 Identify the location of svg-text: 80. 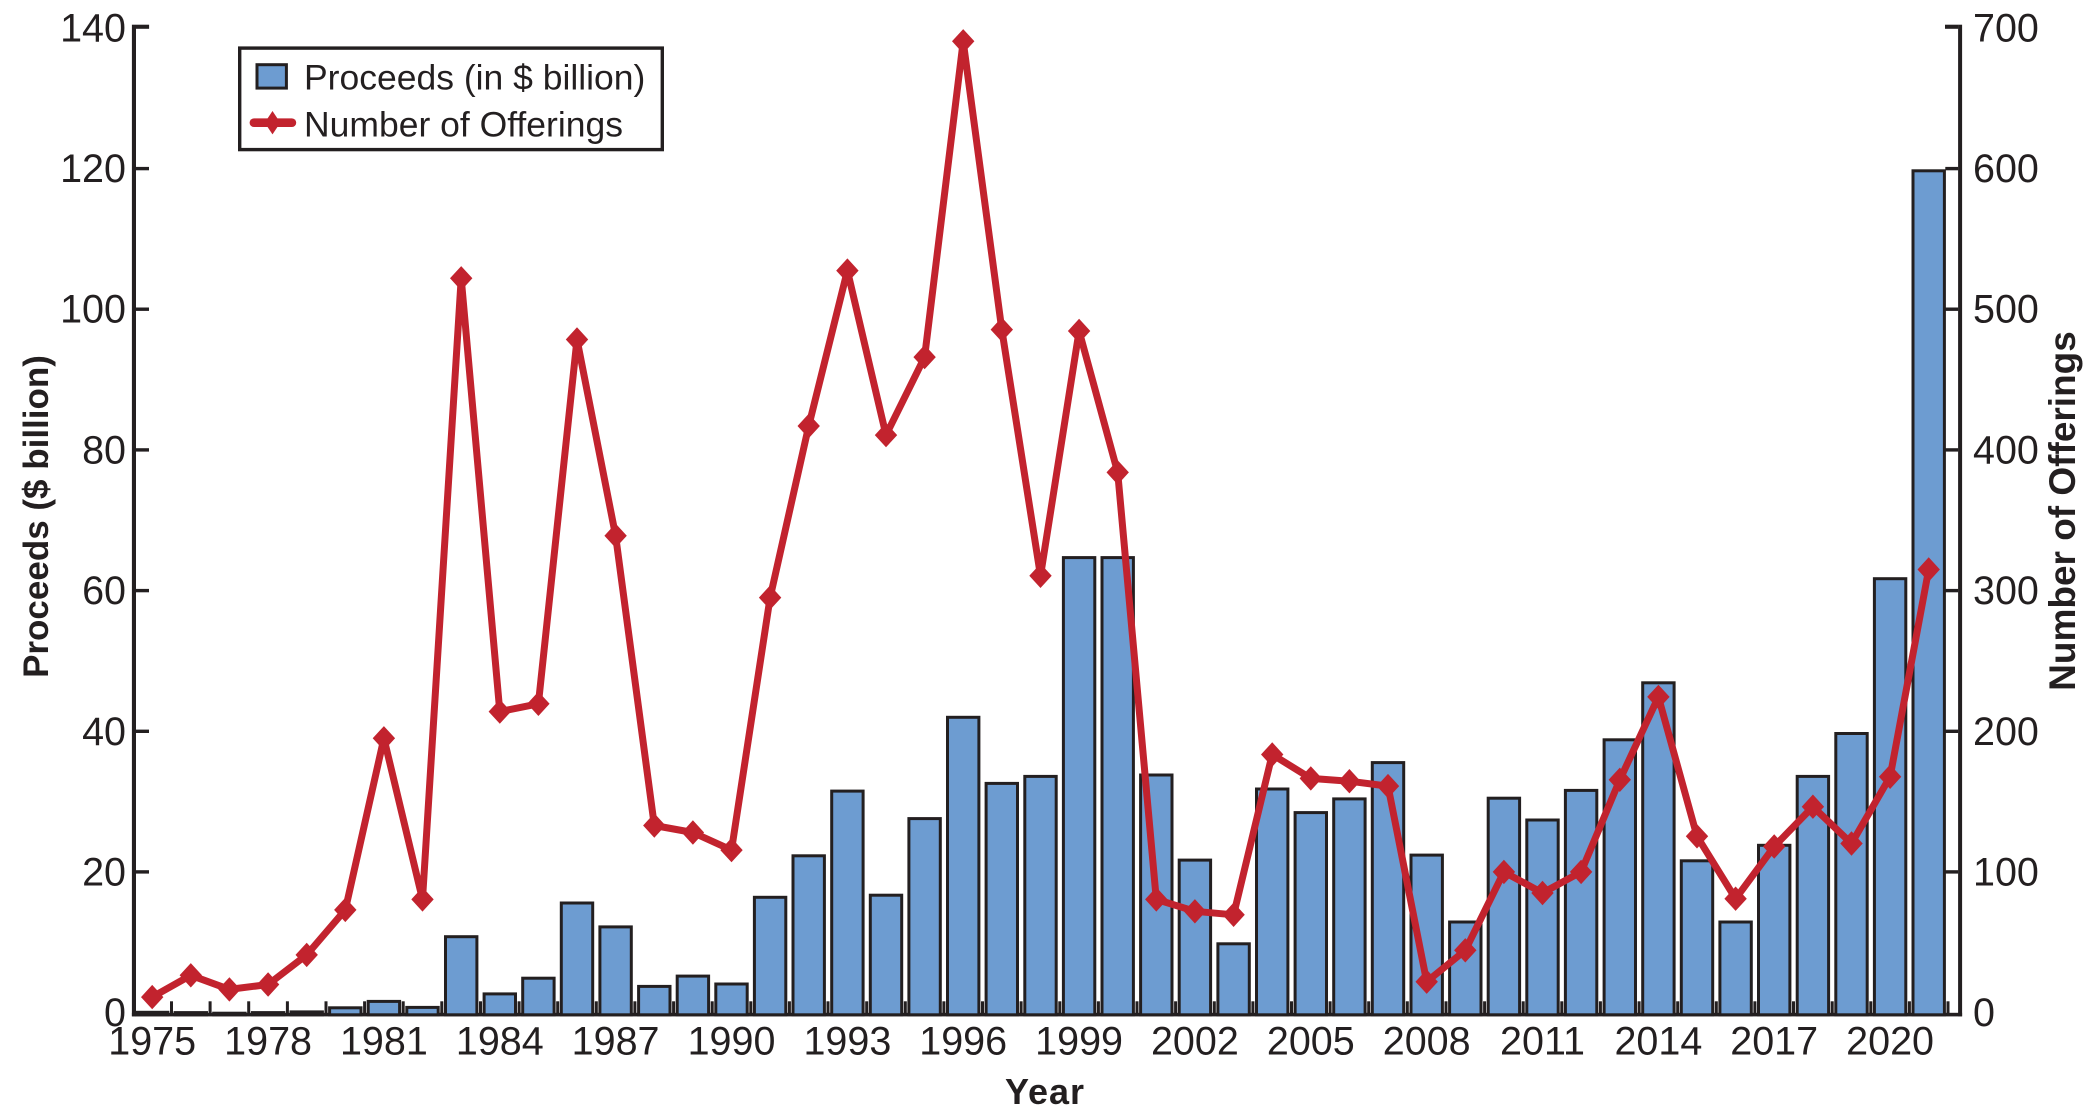
(104, 450).